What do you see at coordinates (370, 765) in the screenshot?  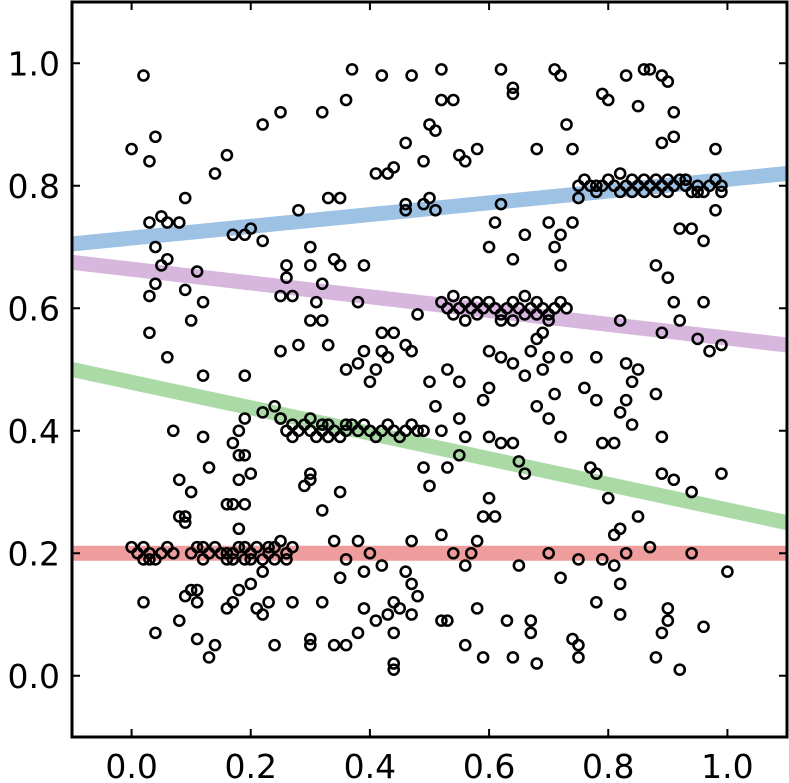 I see `x-tick-label: 0.4` at bounding box center [370, 765].